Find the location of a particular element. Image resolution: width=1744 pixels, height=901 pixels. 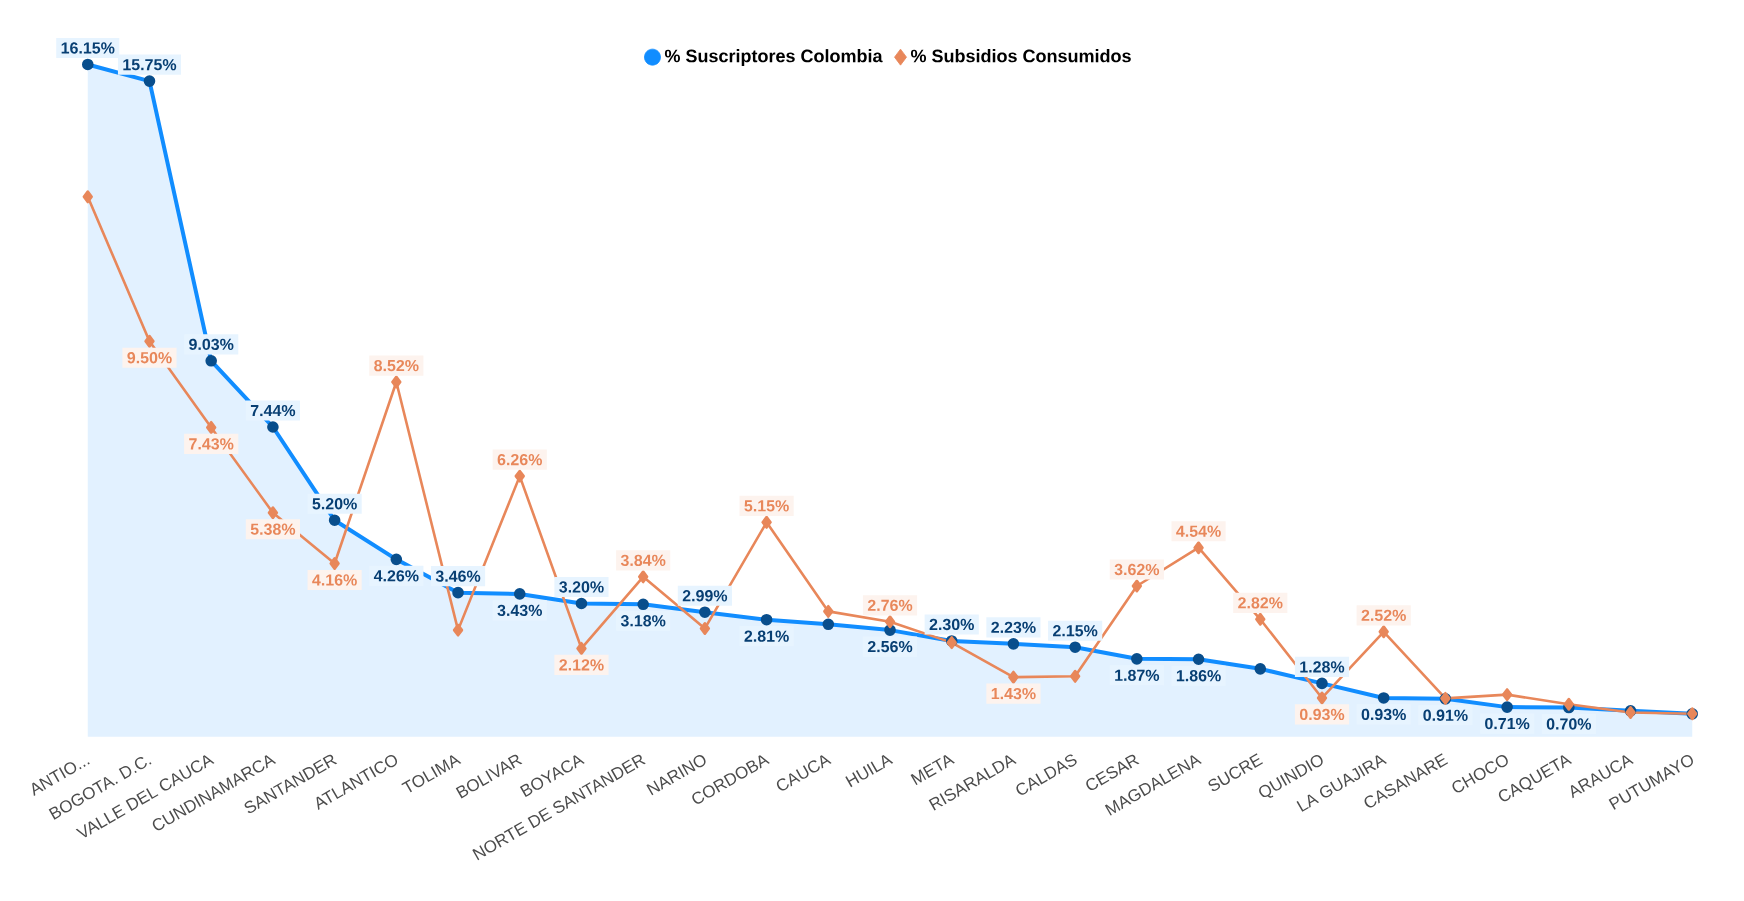

data-label: 9.03% is located at coordinates (211, 344).